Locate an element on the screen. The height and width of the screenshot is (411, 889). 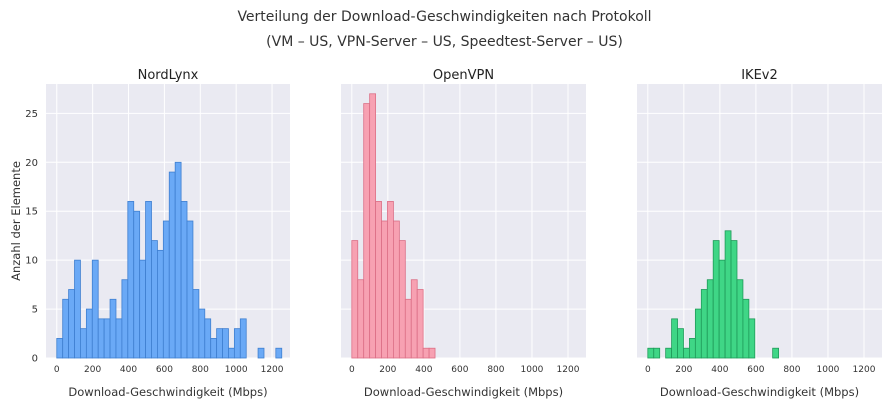
y-tick-label: 0 is located at coordinates (35, 359).